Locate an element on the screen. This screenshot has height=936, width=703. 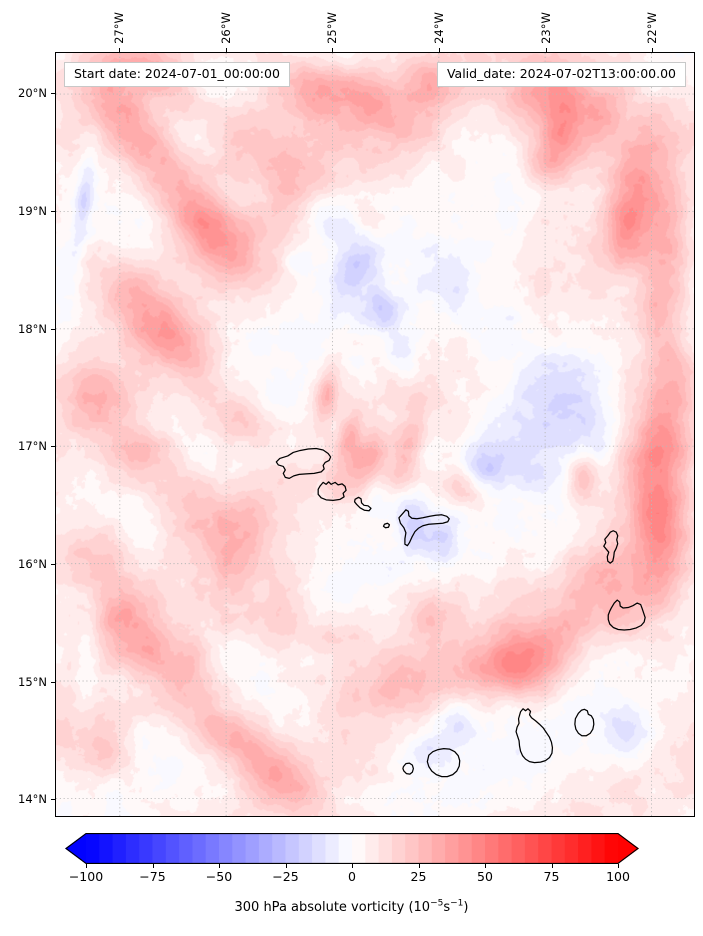
colorbar-gradient is located at coordinates (352, 848).